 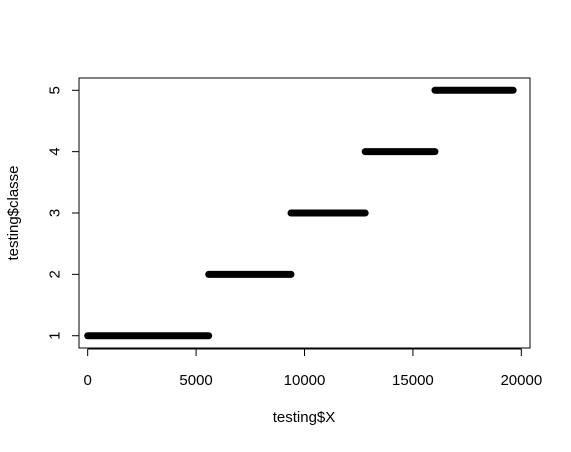 I want to click on x-axis: 0 5000 10000 15000 20000, so click(x=313, y=368).